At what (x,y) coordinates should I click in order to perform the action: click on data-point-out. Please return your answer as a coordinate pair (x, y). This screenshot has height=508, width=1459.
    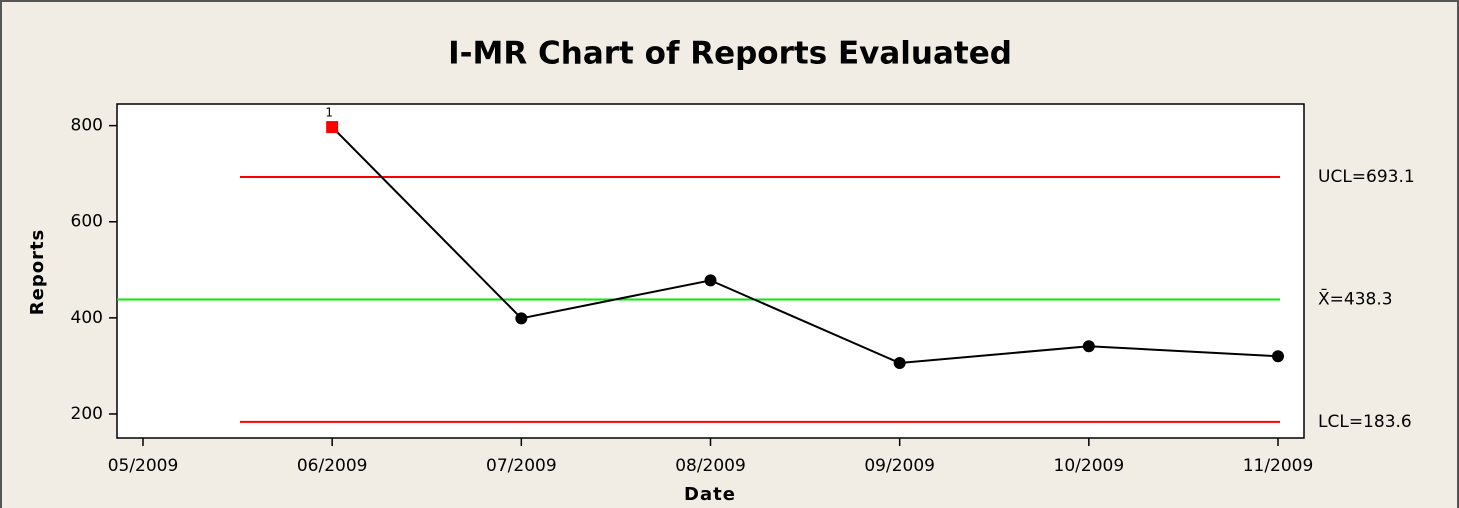
    Looking at the image, I should click on (332, 127).